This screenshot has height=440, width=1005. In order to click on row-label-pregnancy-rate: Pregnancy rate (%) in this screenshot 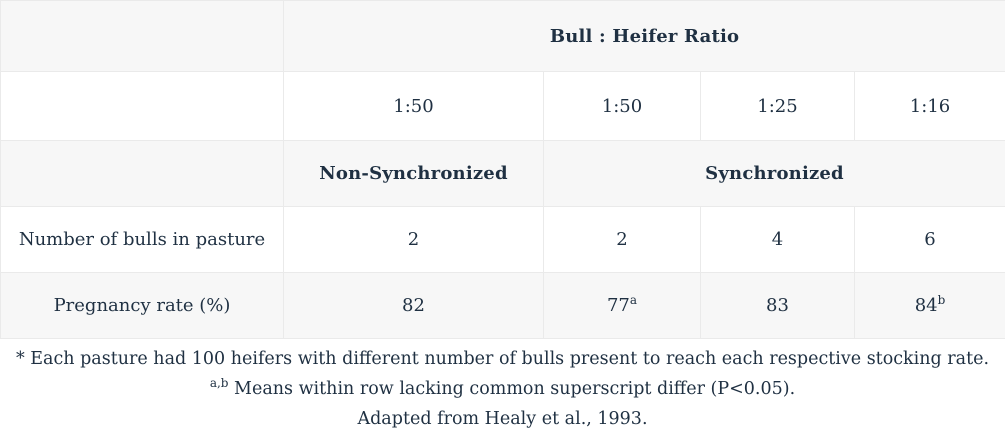, I will do `click(142, 305)`.